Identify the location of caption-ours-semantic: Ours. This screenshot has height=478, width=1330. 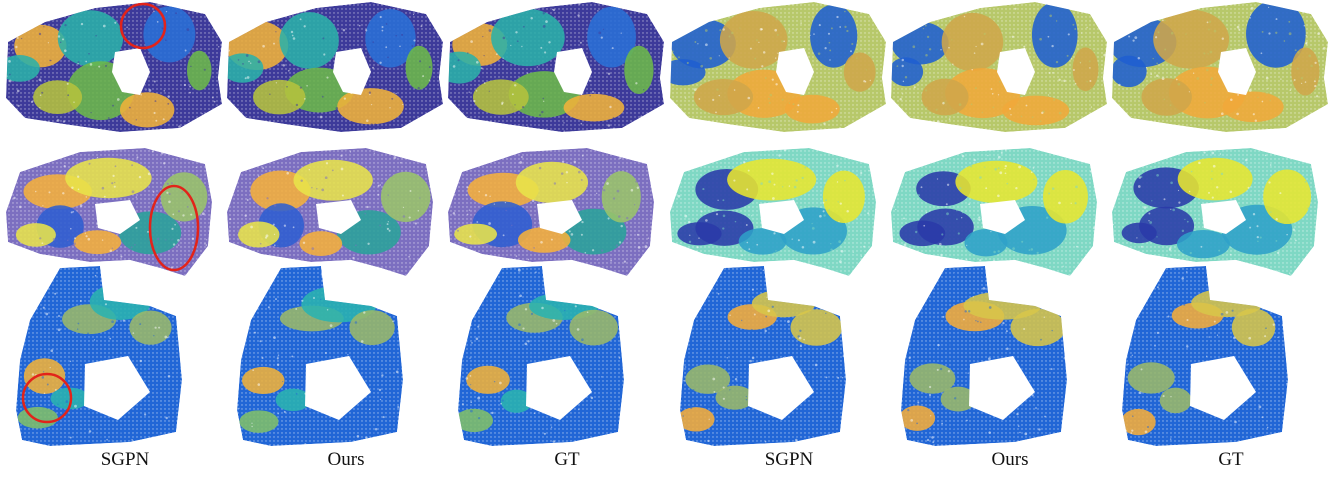
(1010, 459).